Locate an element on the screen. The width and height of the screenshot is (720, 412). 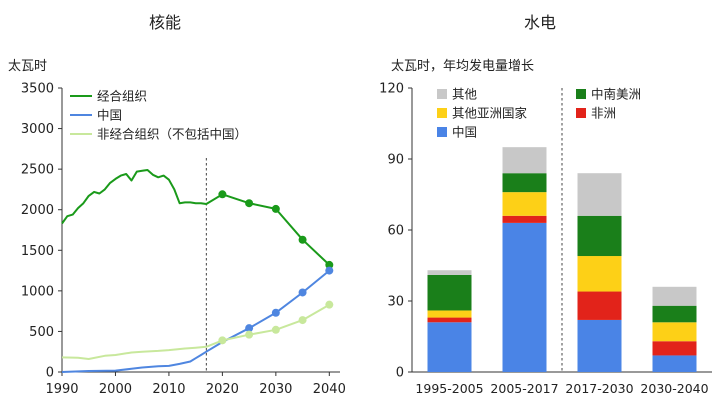
nuclear-x-tick-label-2040: 2040 is located at coordinates (329, 389).